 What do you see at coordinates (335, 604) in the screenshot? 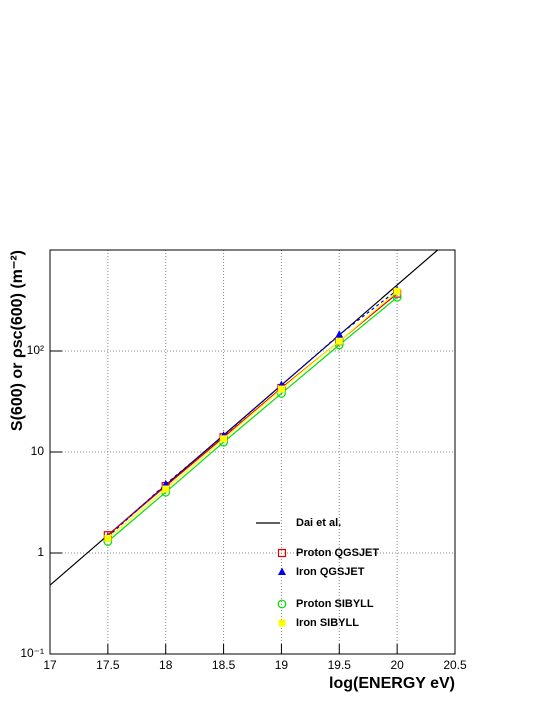
I see `legend-label: Proton SIBYLL` at bounding box center [335, 604].